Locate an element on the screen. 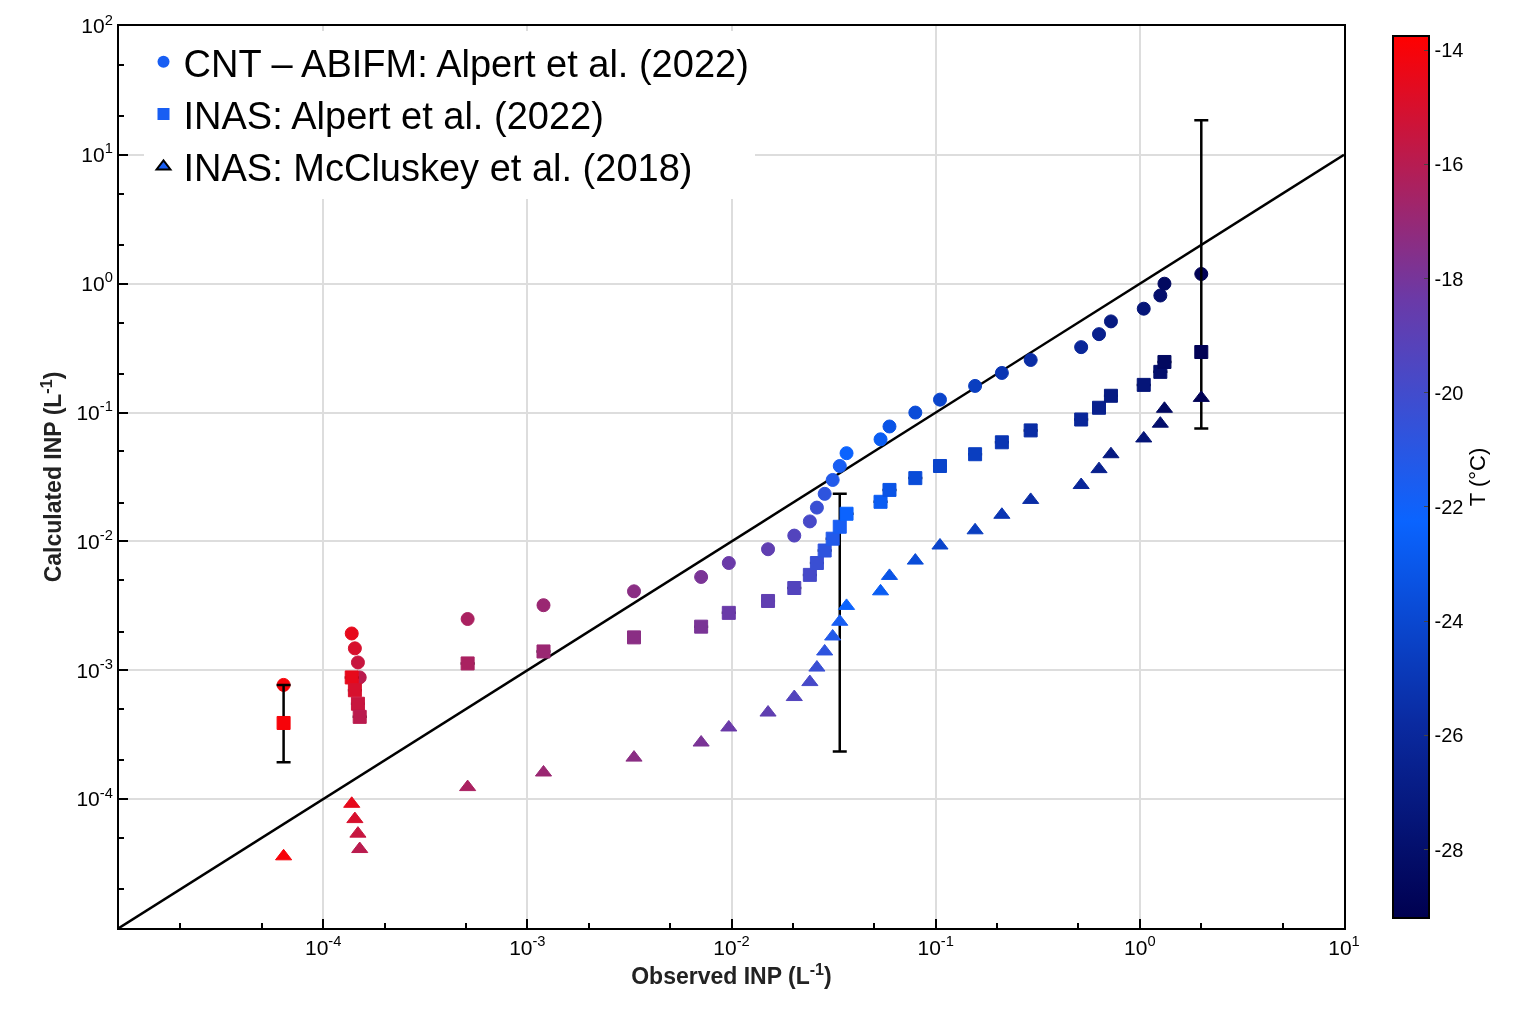 Image resolution: width=1514 pixels, height=1022 pixels. y-tick-label: 10$^{-4}$ is located at coordinates (94, 797).